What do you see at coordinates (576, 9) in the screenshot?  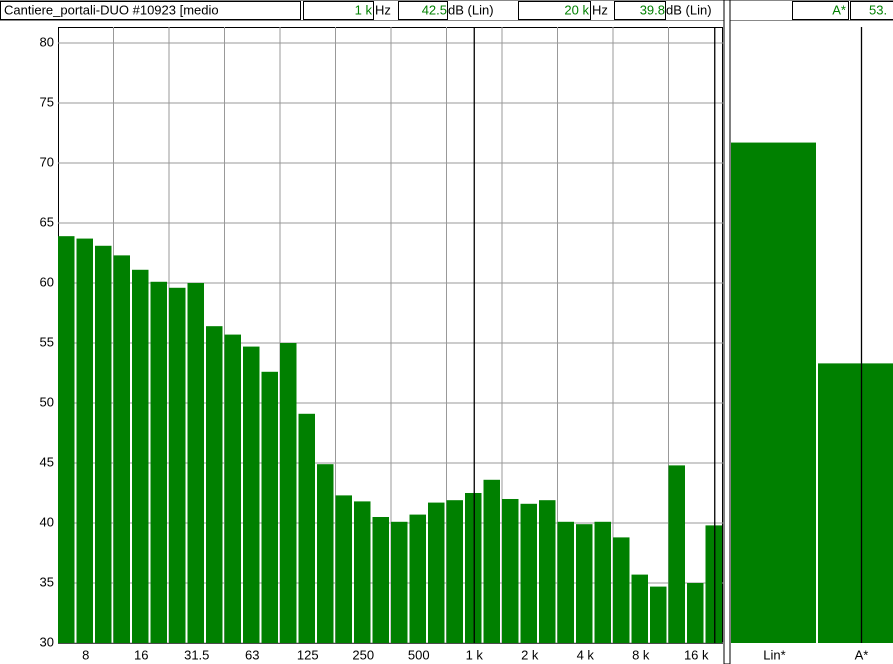 I see `cursor2-freq: 20 k` at bounding box center [576, 9].